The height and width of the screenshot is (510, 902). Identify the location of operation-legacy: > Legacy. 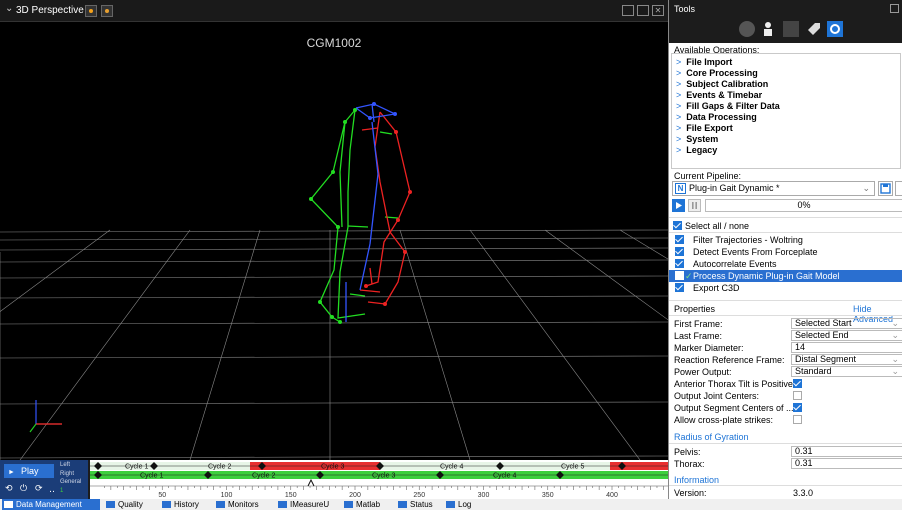
(697, 150).